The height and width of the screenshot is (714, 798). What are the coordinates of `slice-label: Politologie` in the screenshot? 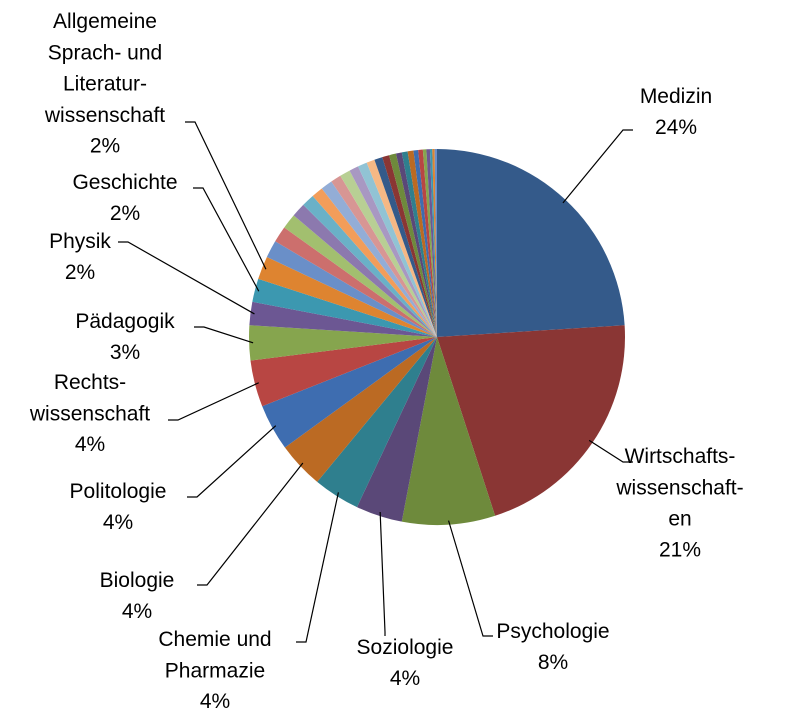 It's located at (118, 491).